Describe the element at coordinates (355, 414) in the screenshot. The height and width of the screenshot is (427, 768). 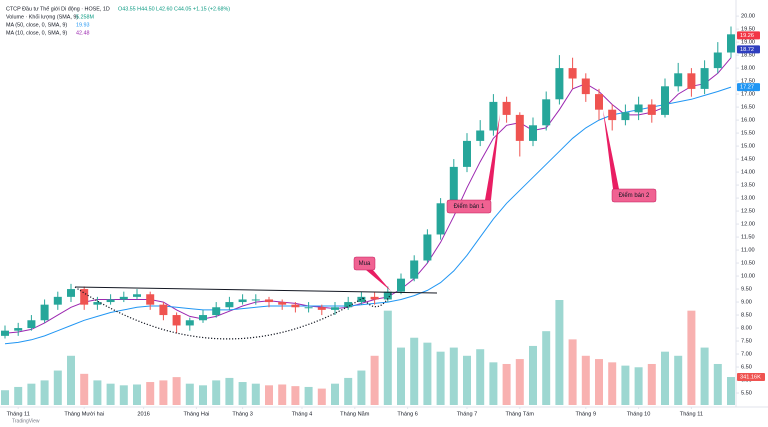
I see `x-tick-label: Tháng Năm` at that location.